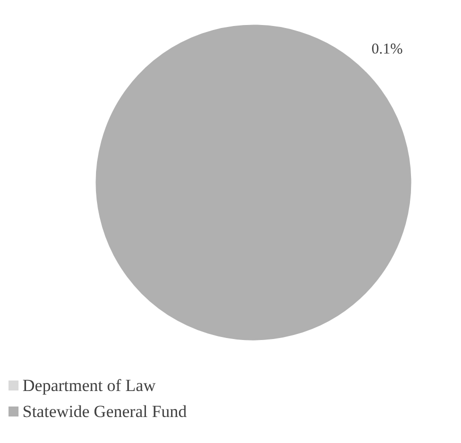 Image resolution: width=461 pixels, height=443 pixels. I want to click on legend-label: Statewide General Fund, so click(105, 411).